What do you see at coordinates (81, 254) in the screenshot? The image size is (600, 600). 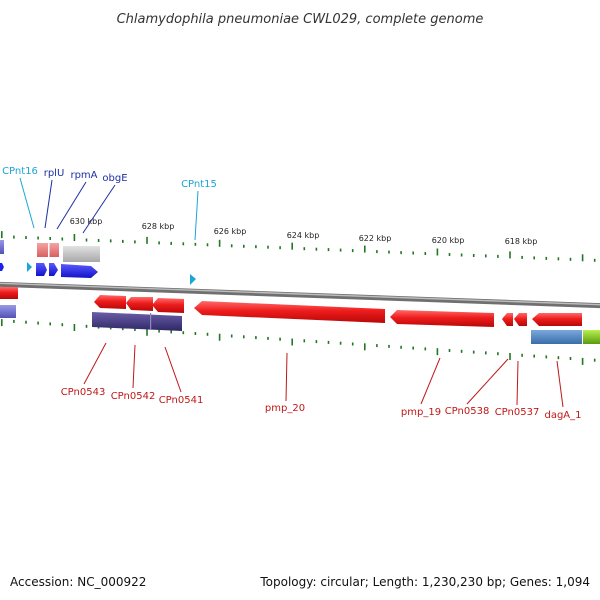 I see `feature-misc-gray` at bounding box center [81, 254].